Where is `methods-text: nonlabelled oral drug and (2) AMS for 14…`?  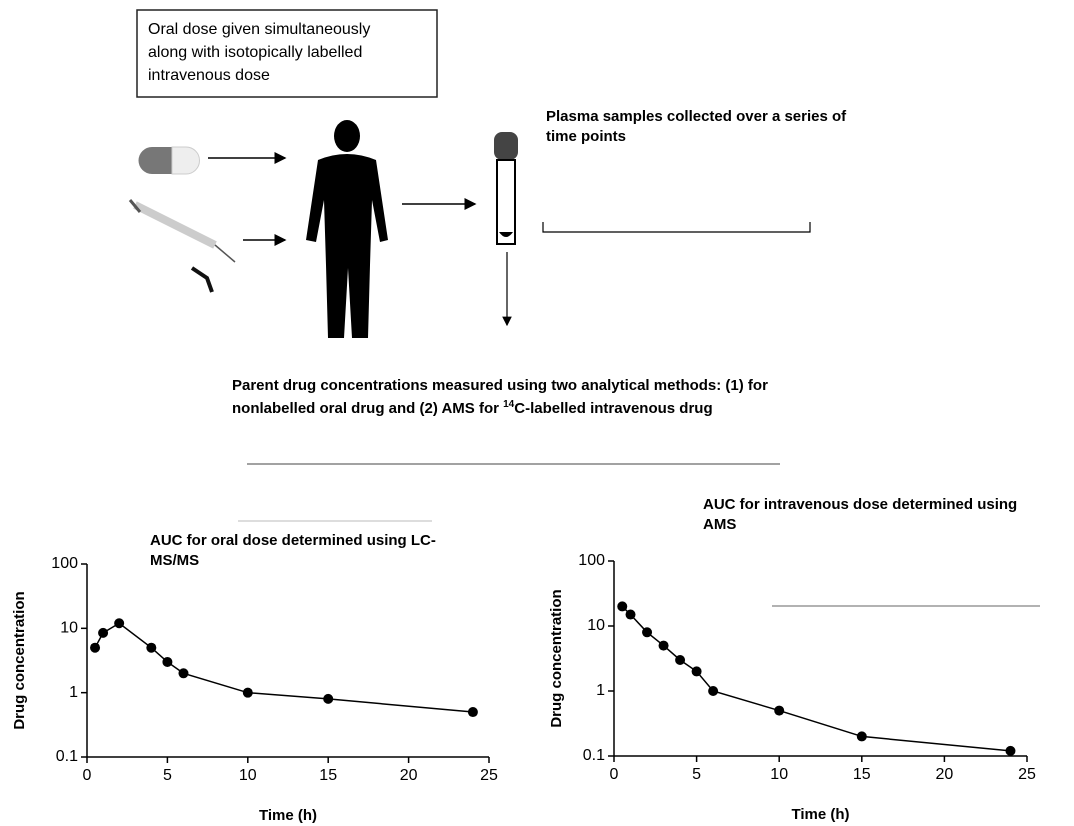
methods-text: nonlabelled oral drug and (2) AMS for 14… is located at coordinates (472, 408).